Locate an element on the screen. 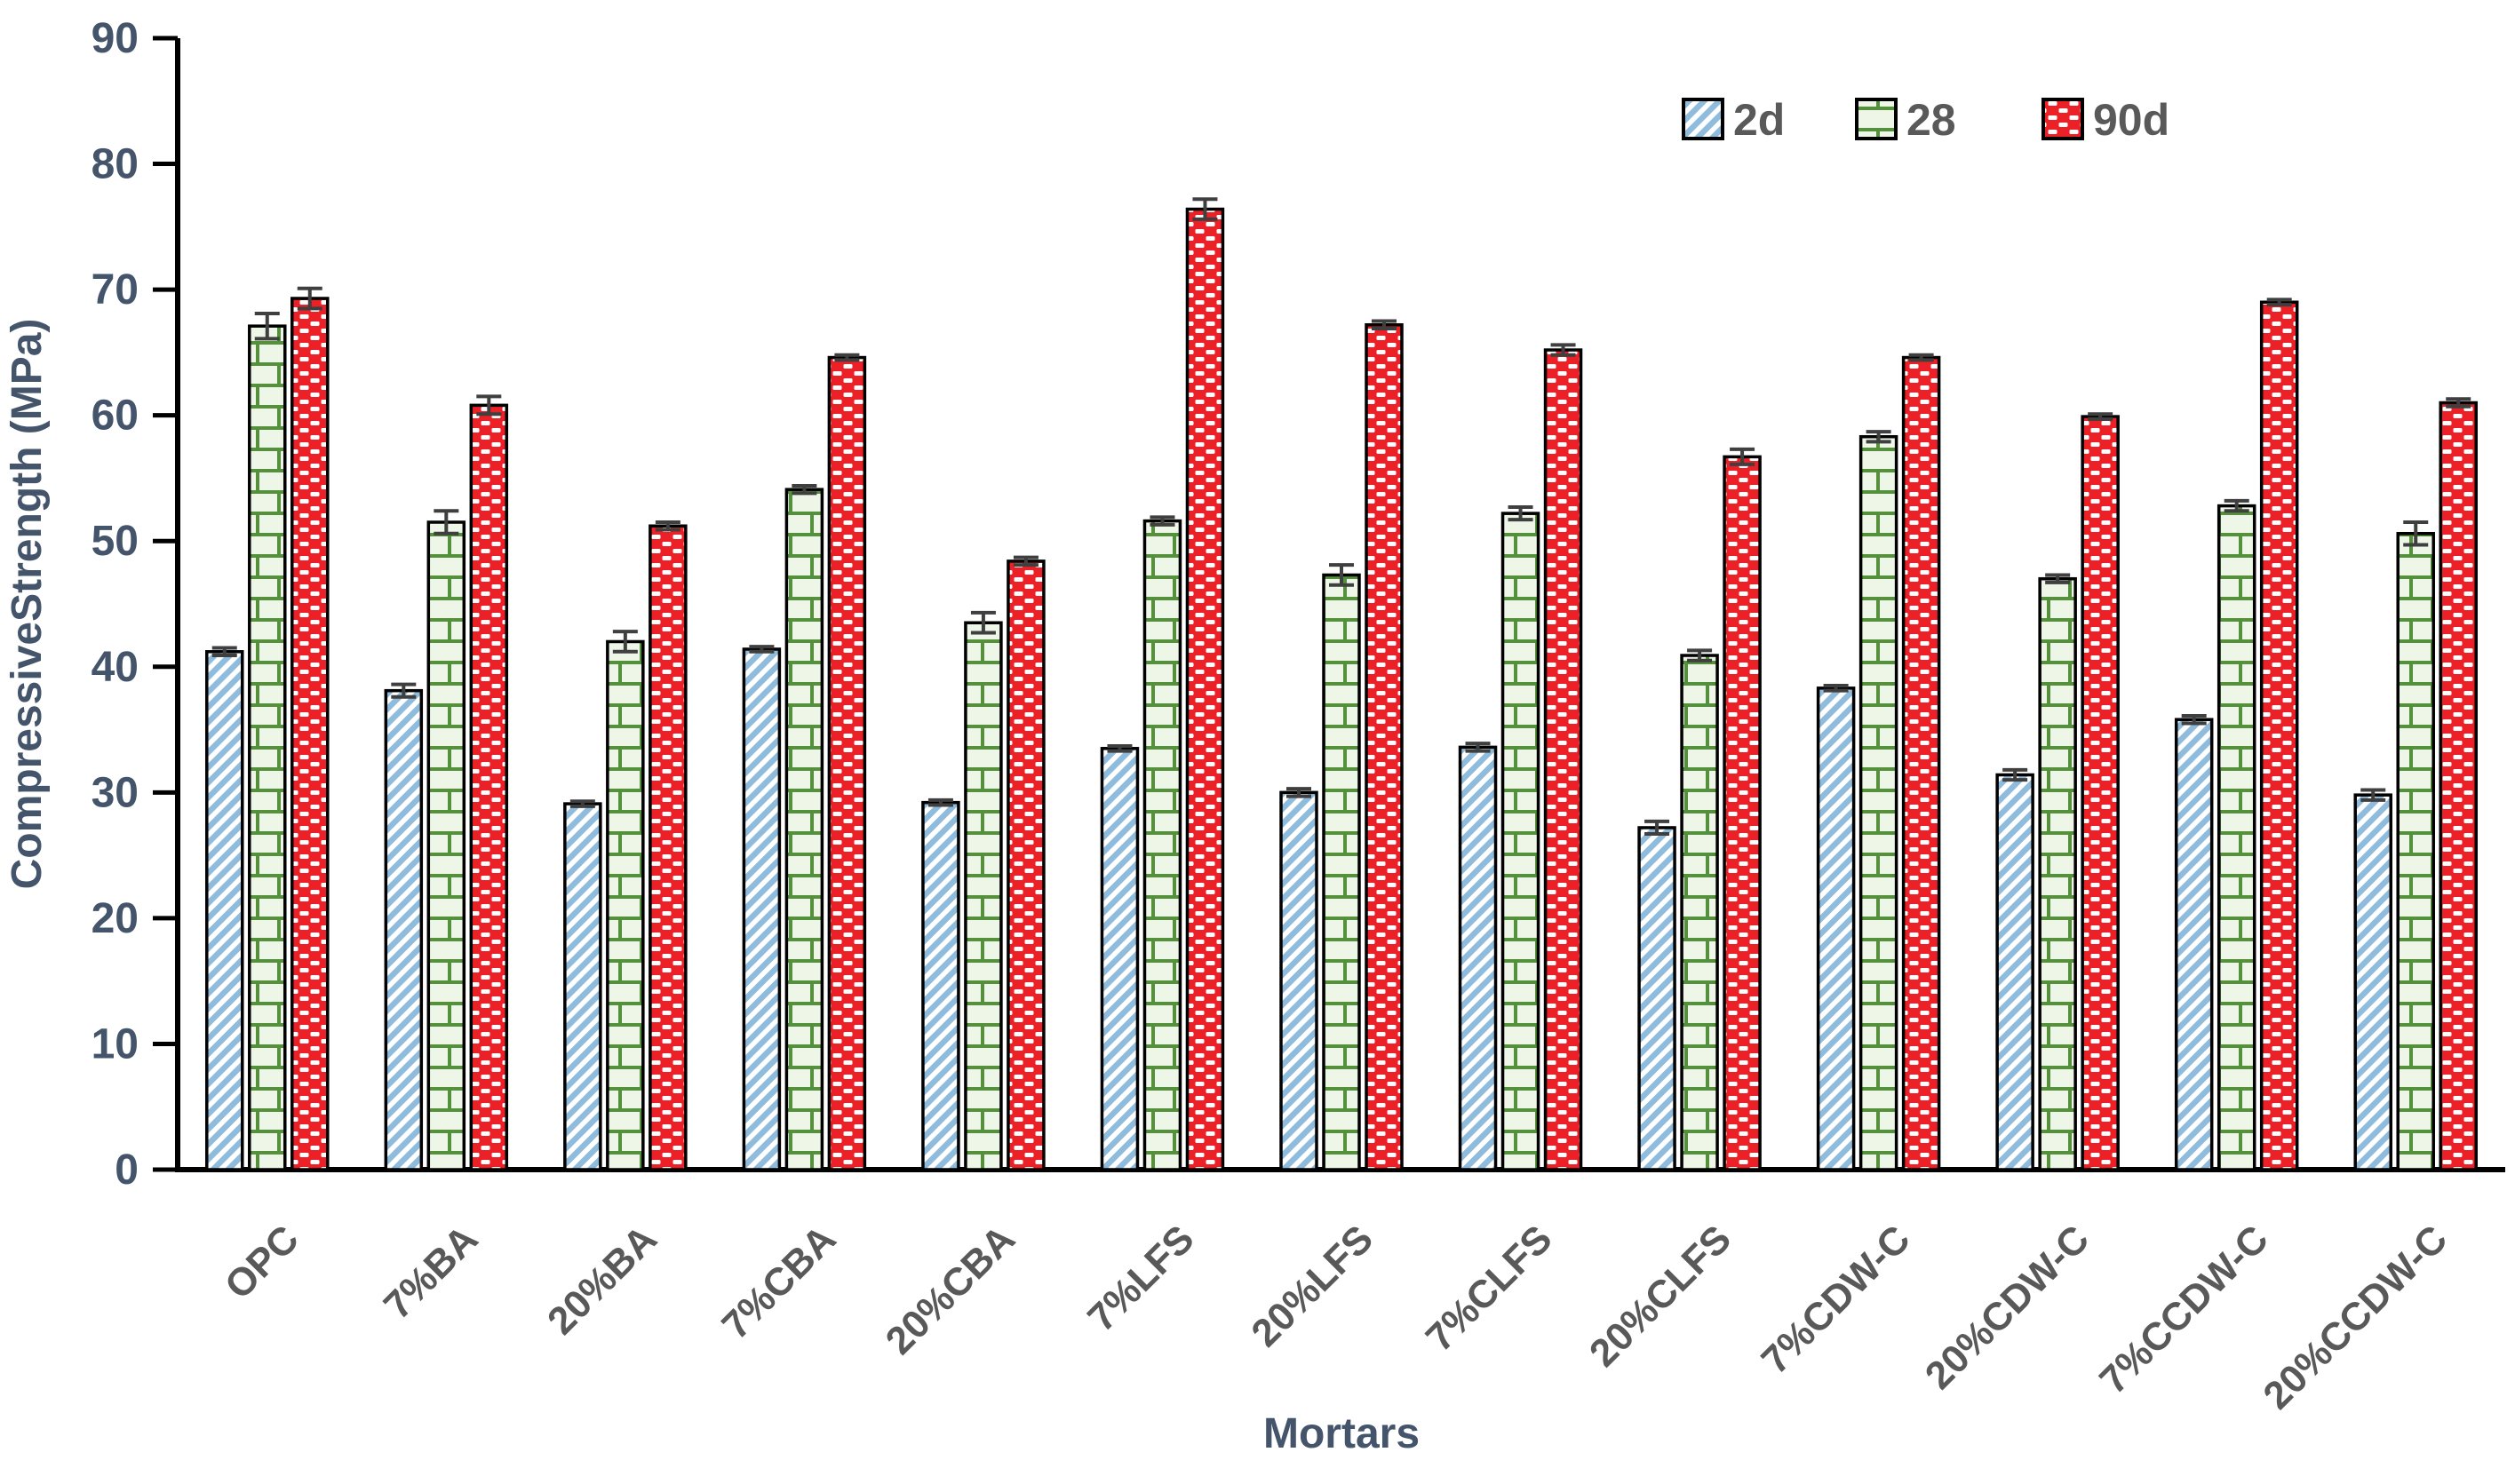 Image resolution: width=2515 pixels, height=1484 pixels. legend-label-2d: 2d is located at coordinates (1759, 120).